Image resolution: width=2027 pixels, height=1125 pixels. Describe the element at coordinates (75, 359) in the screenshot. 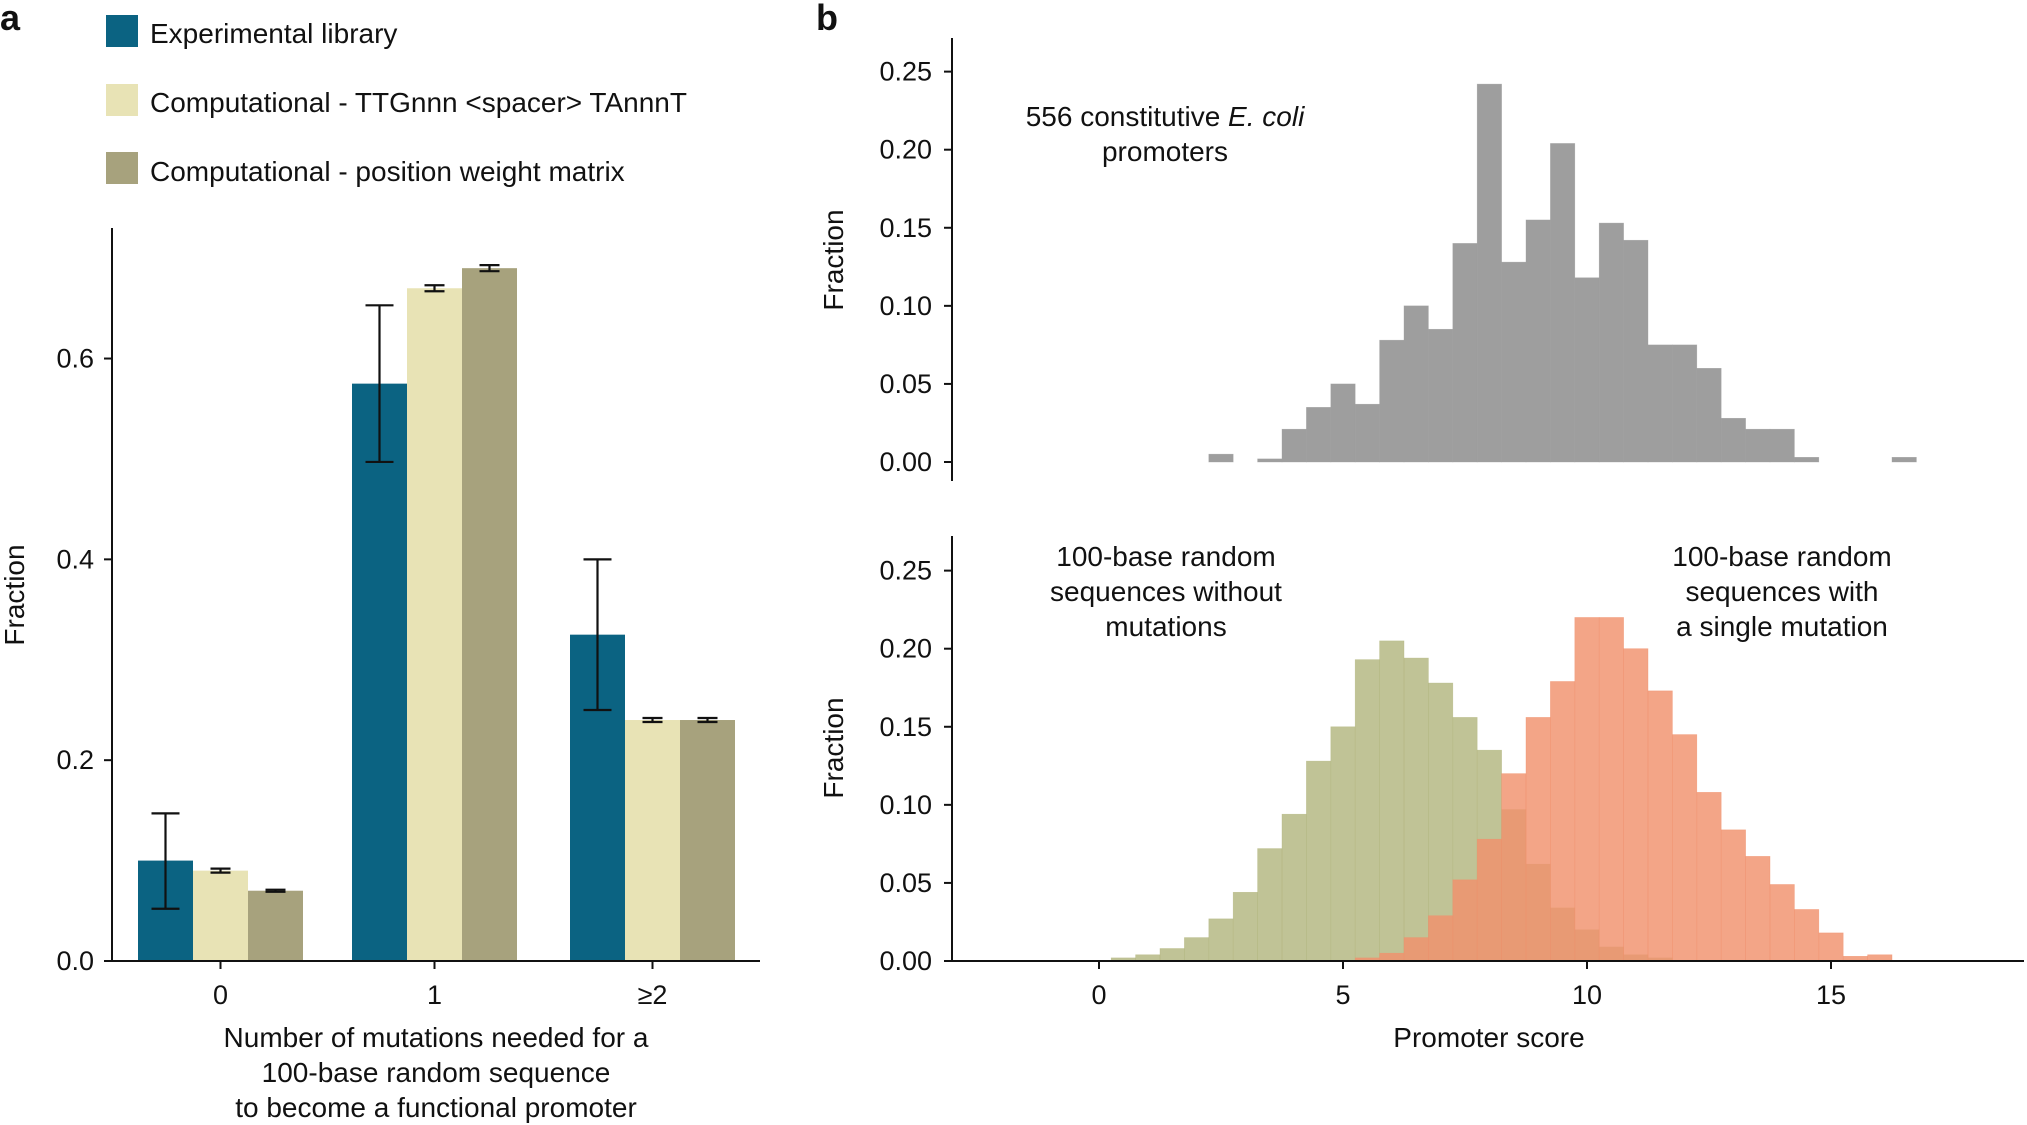

I see `y-tick-label: 0.6` at that location.